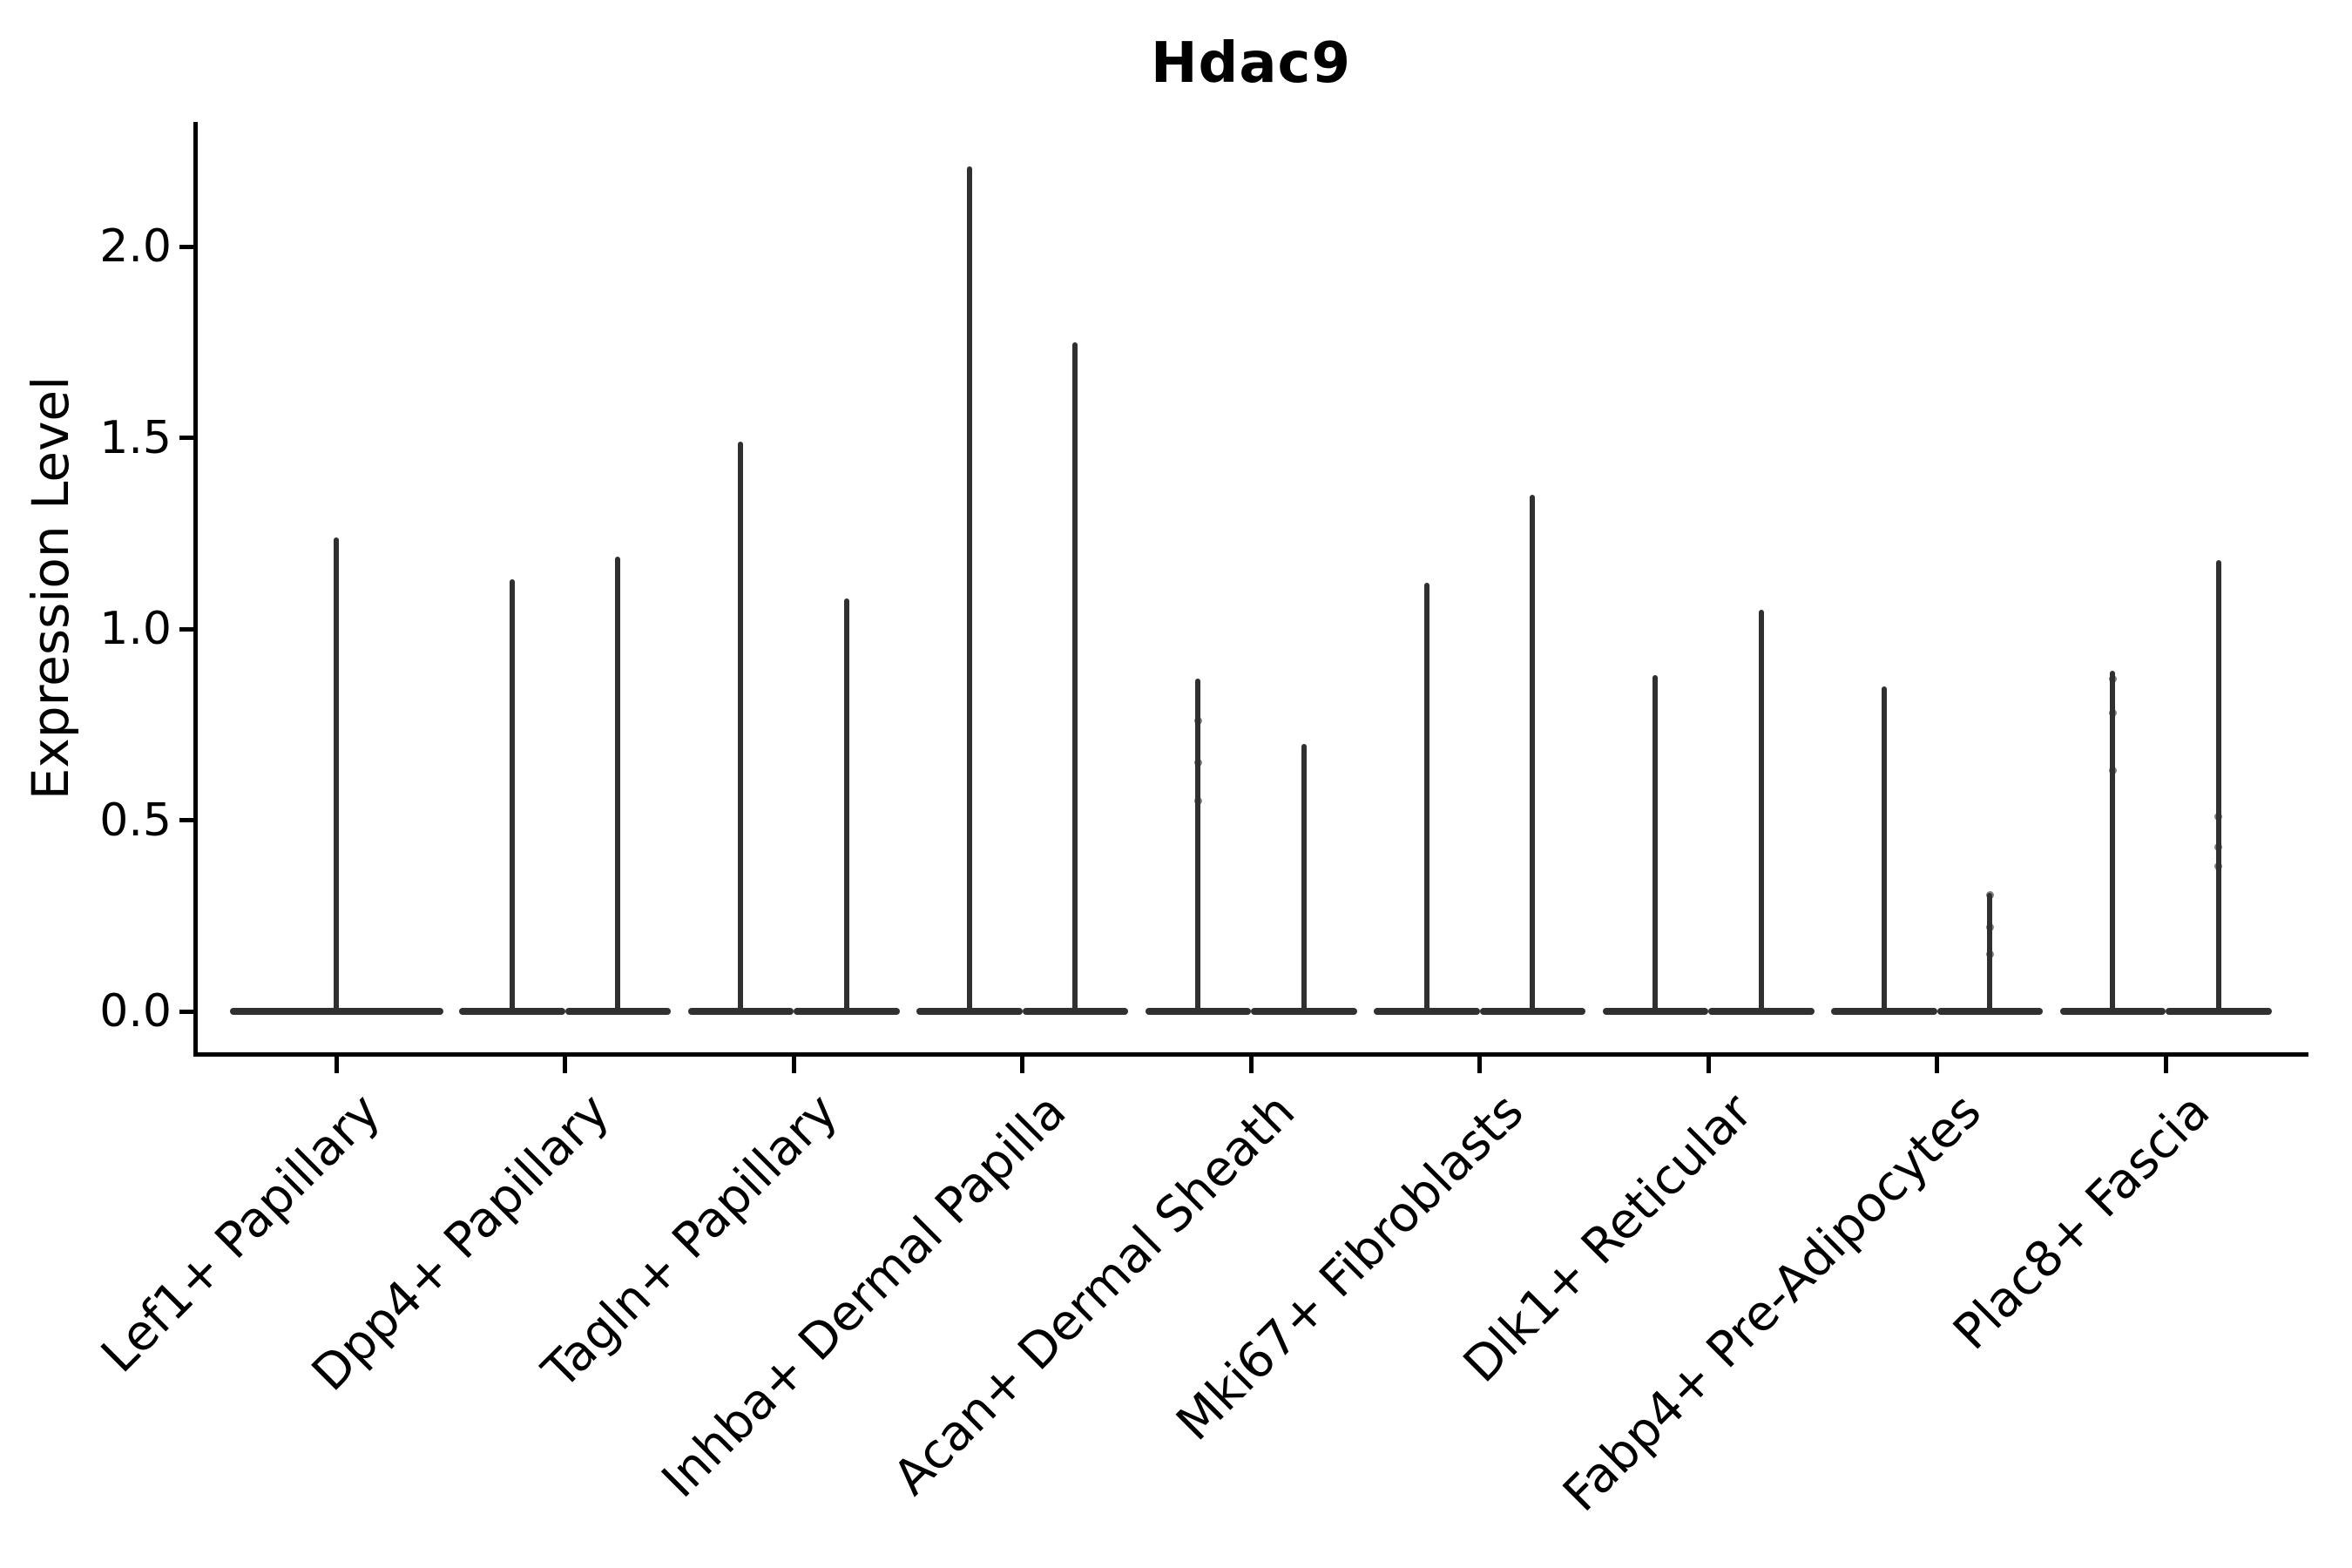  I want to click on y-axis-spine, so click(195, 589).